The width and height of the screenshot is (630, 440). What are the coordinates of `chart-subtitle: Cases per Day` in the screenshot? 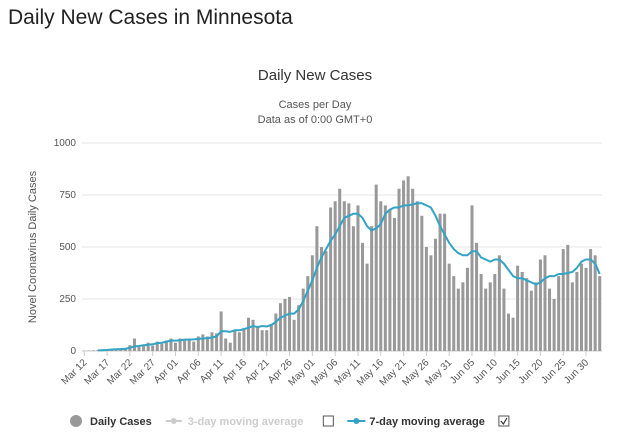 It's located at (315, 105).